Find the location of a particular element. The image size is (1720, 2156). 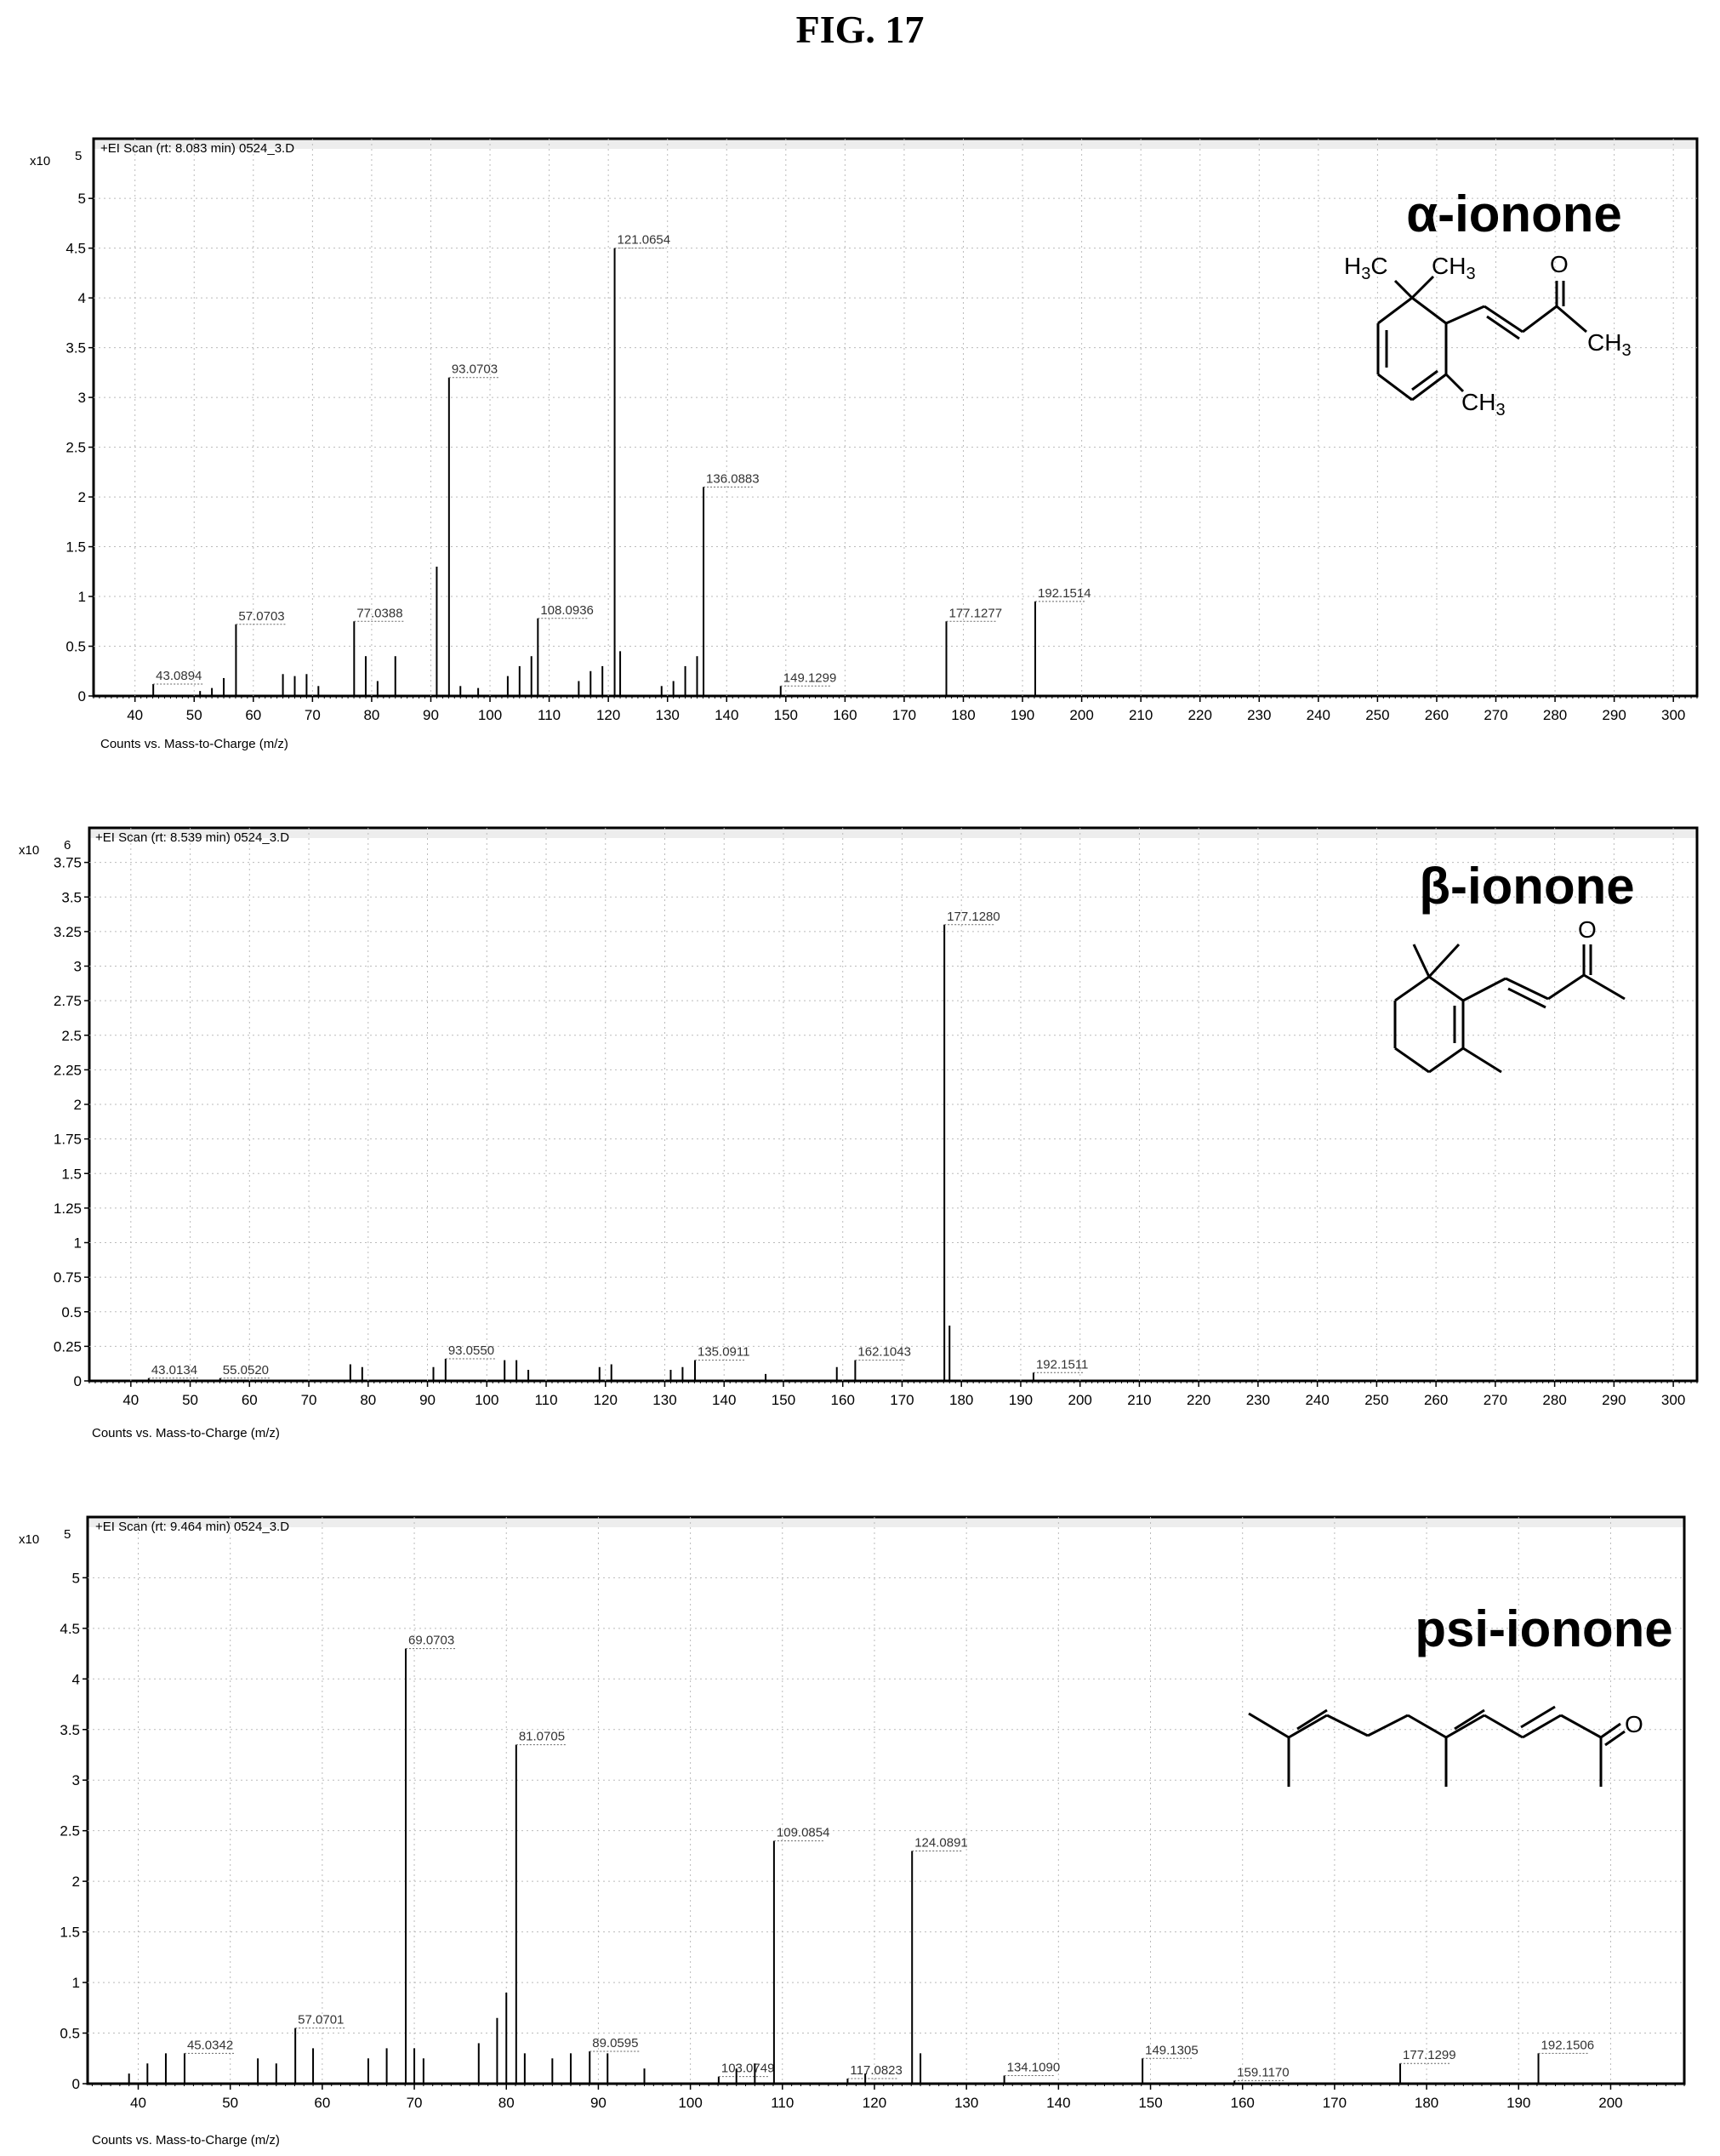

compound-name: psi-ionone is located at coordinates (1543, 1629).